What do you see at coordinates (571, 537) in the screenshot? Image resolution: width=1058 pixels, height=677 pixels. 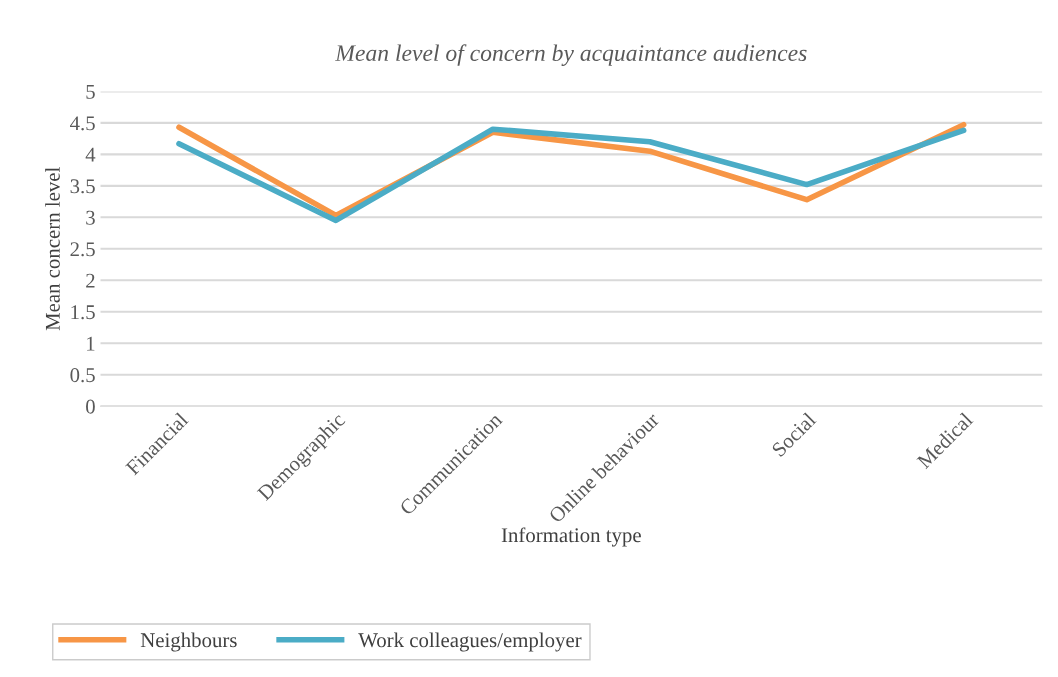 I see `x-axis-title: Information type` at bounding box center [571, 537].